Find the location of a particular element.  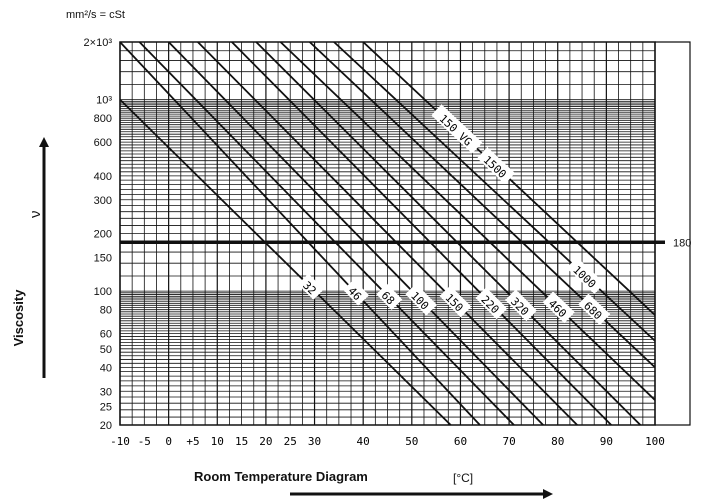

y-tick-label: 300 is located at coordinates (103, 201).